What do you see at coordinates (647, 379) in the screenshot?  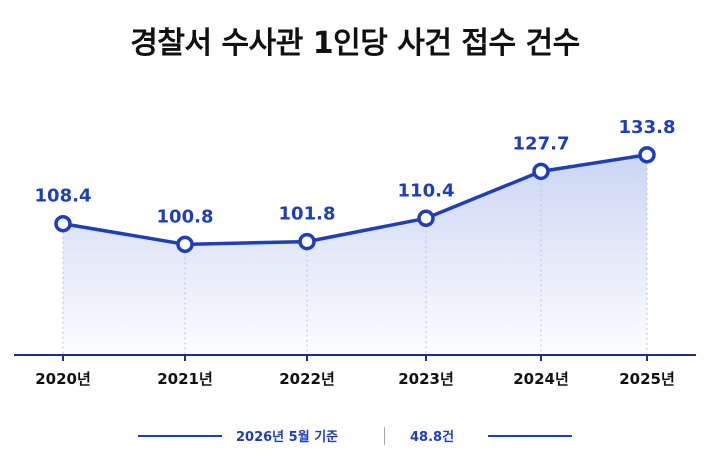 I see `x-tick-label: 2025년` at bounding box center [647, 379].